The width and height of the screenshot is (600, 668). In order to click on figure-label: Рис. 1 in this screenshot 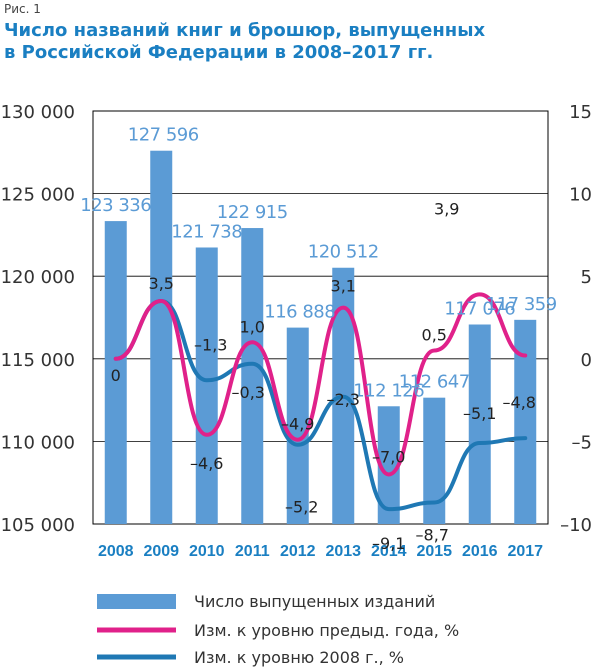, I will do `click(22, 9)`.